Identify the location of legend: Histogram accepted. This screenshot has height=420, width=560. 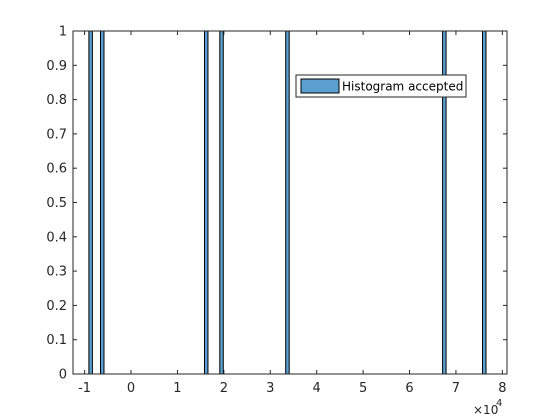
(381, 86).